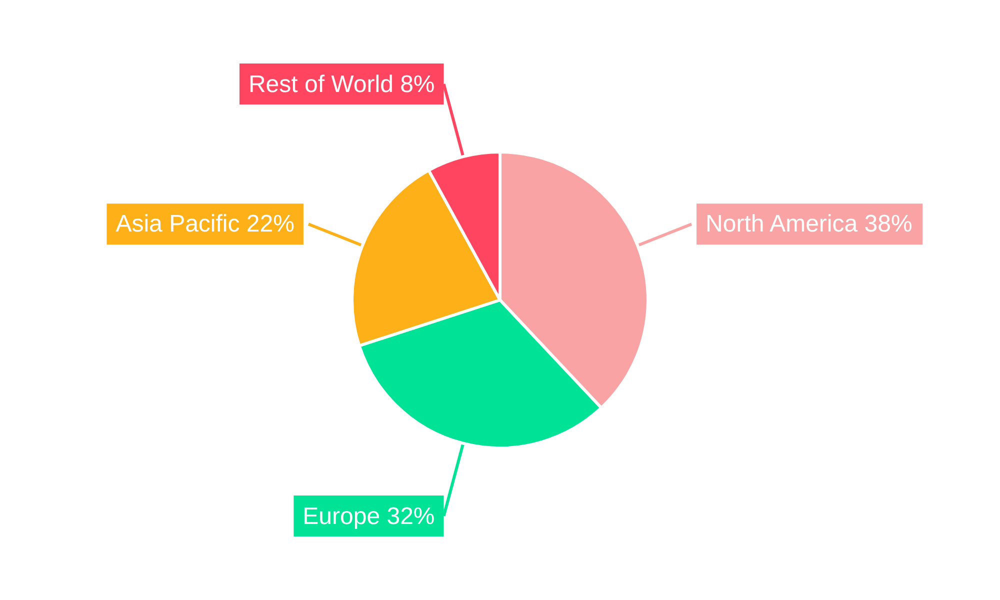 This screenshot has width=1000, height=600. Describe the element at coordinates (809, 224) in the screenshot. I see `slice-label: North America 38%` at that location.